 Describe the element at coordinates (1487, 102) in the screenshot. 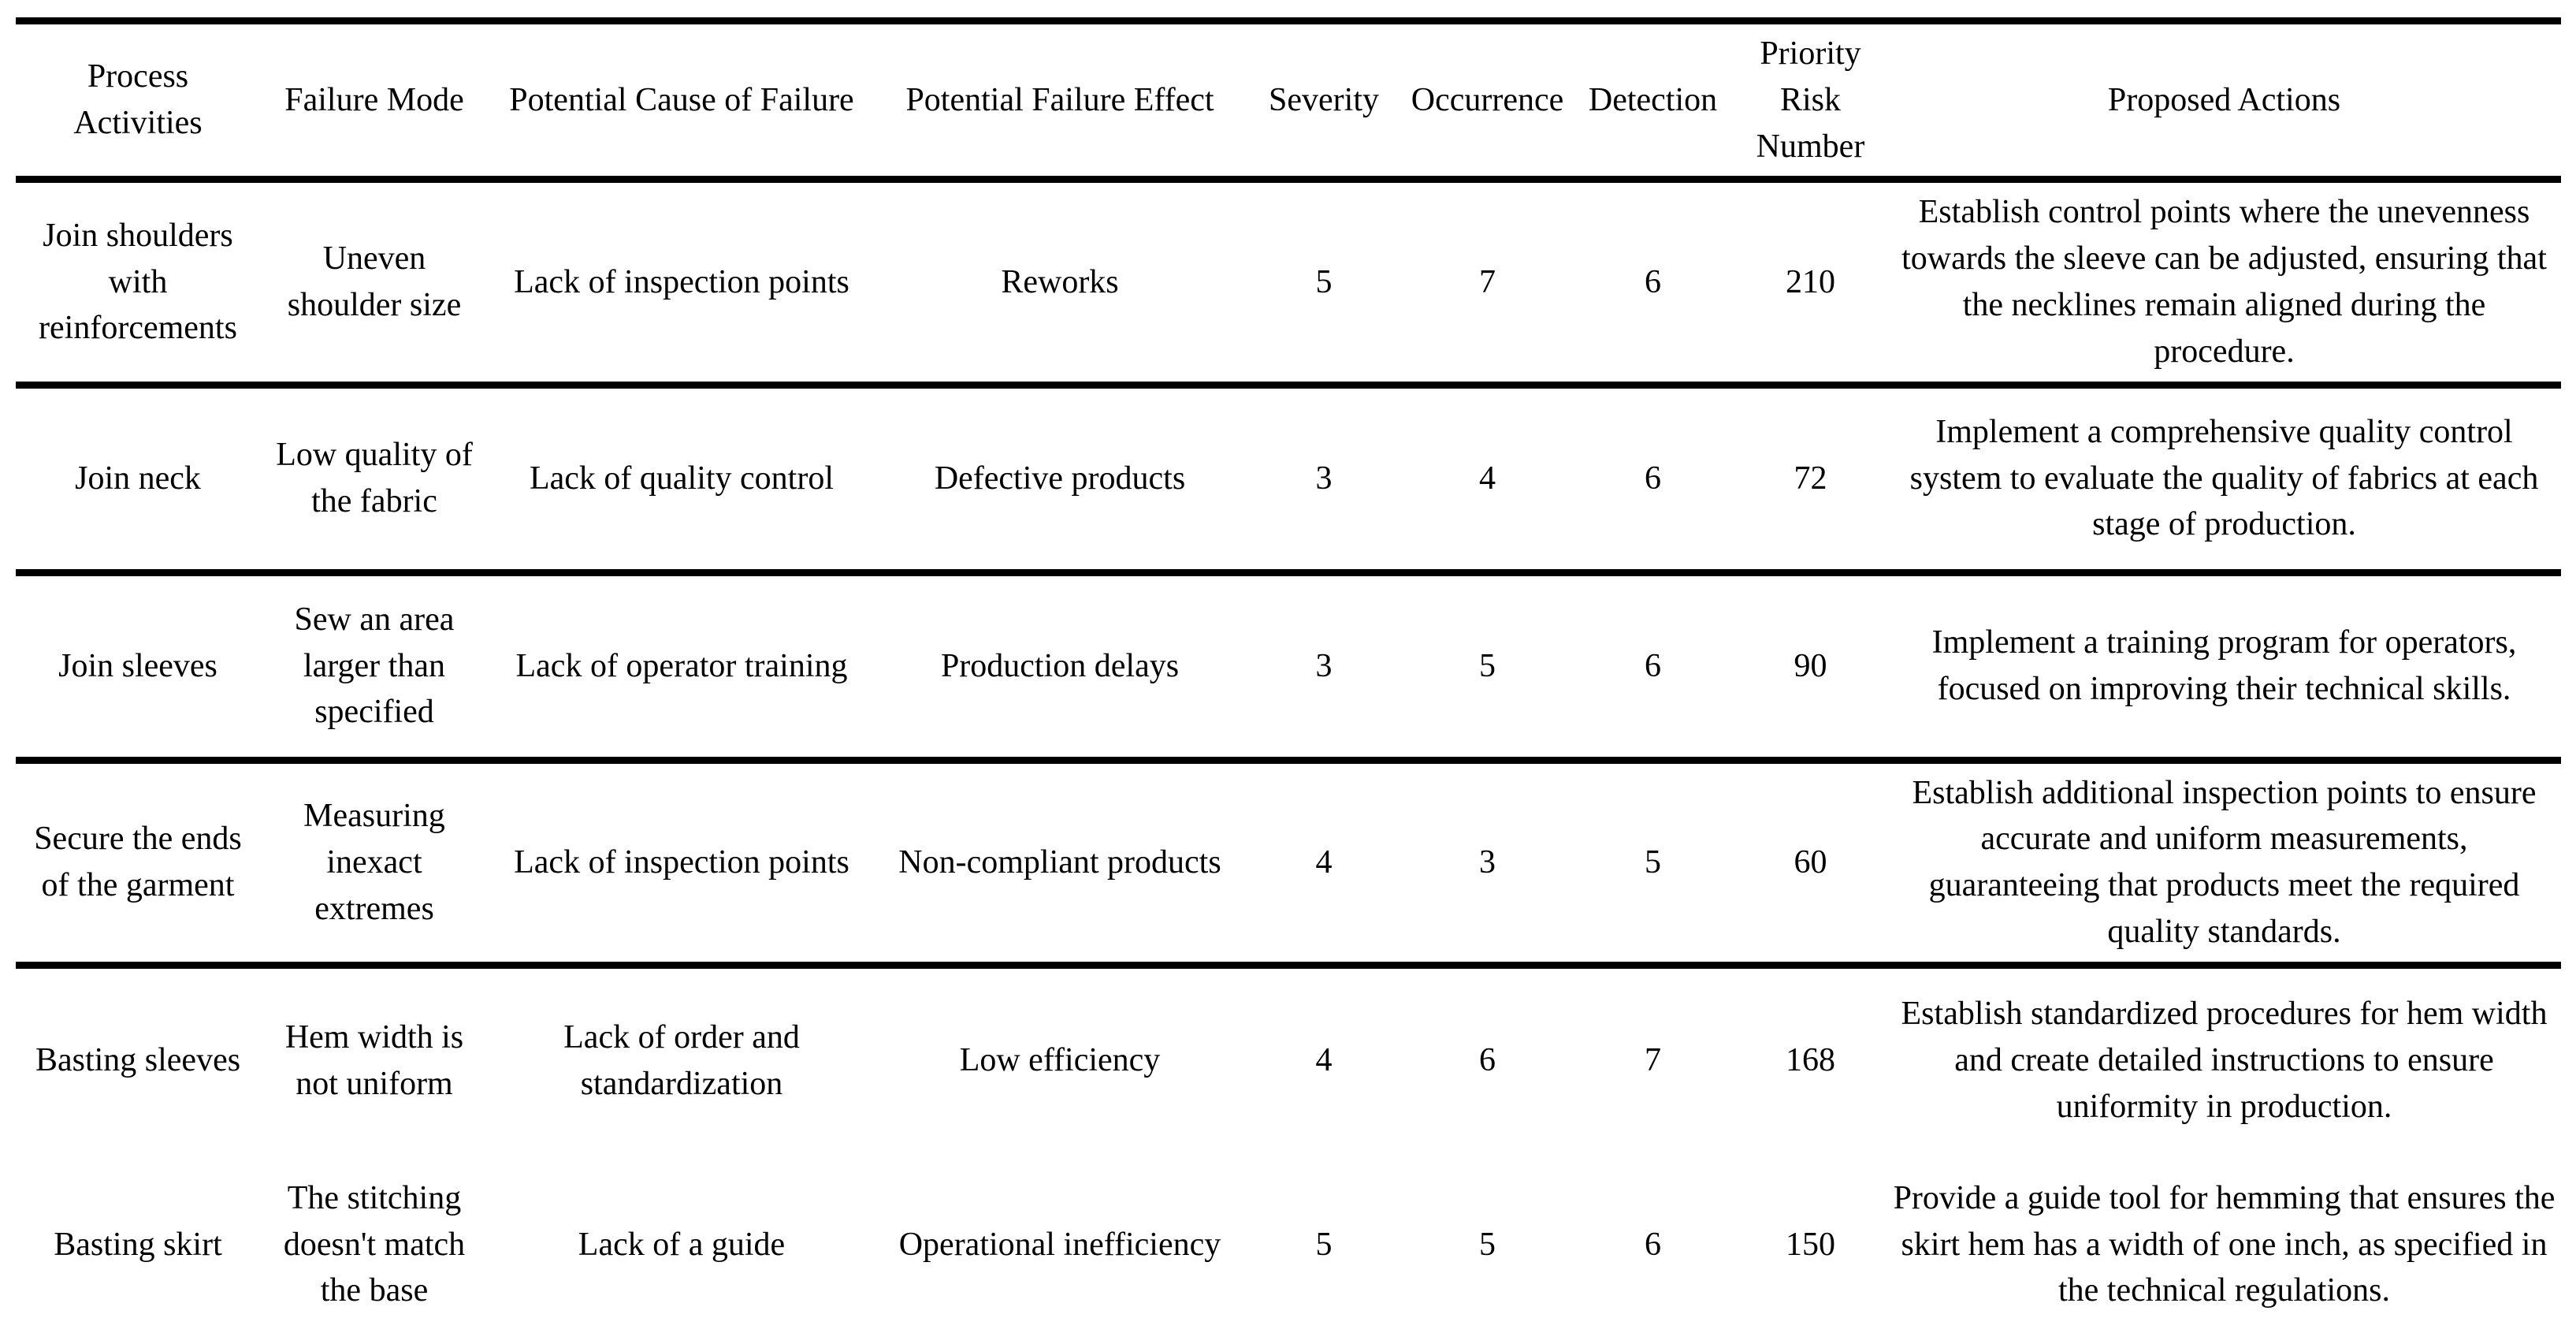

I see `column-header-occurrence: Occurrence` at that location.